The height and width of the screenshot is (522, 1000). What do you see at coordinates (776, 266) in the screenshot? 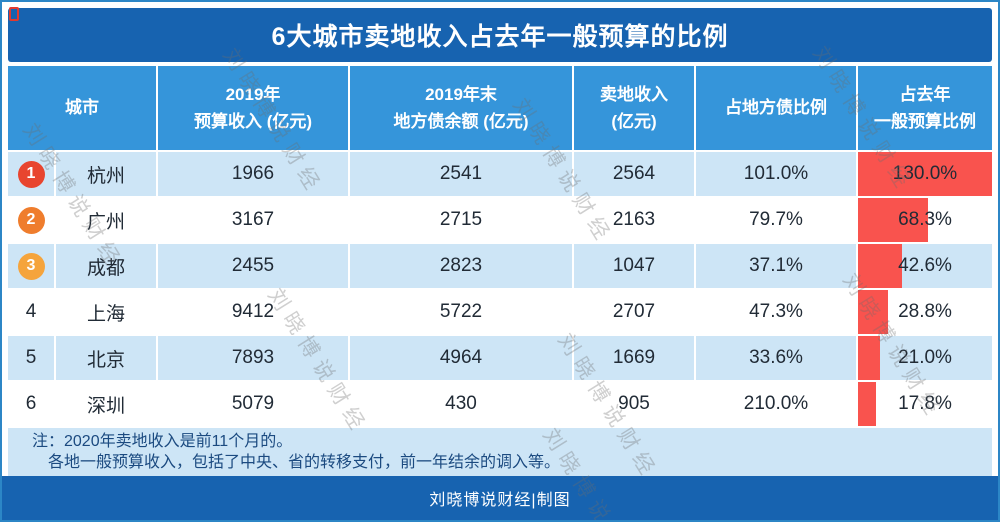
I see `debt_ratio-cell: 37.1%` at bounding box center [776, 266].